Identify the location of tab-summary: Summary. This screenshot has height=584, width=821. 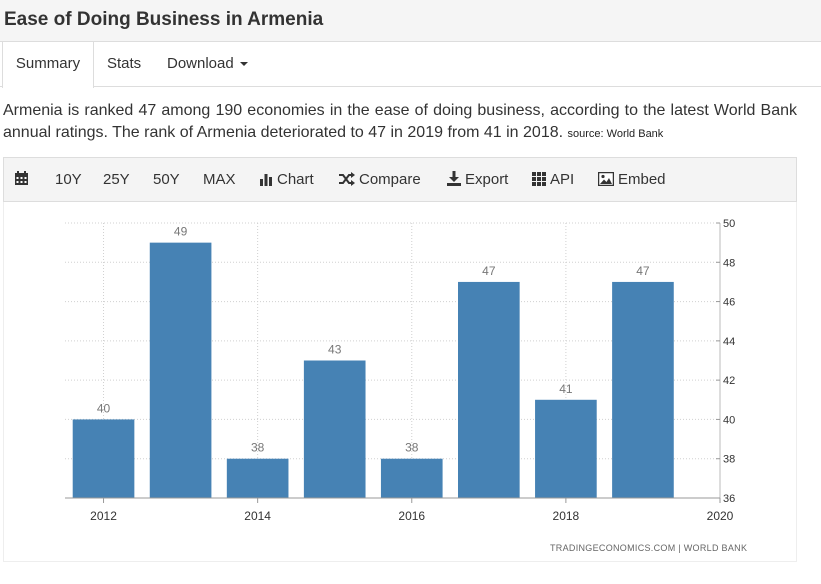
(48, 65).